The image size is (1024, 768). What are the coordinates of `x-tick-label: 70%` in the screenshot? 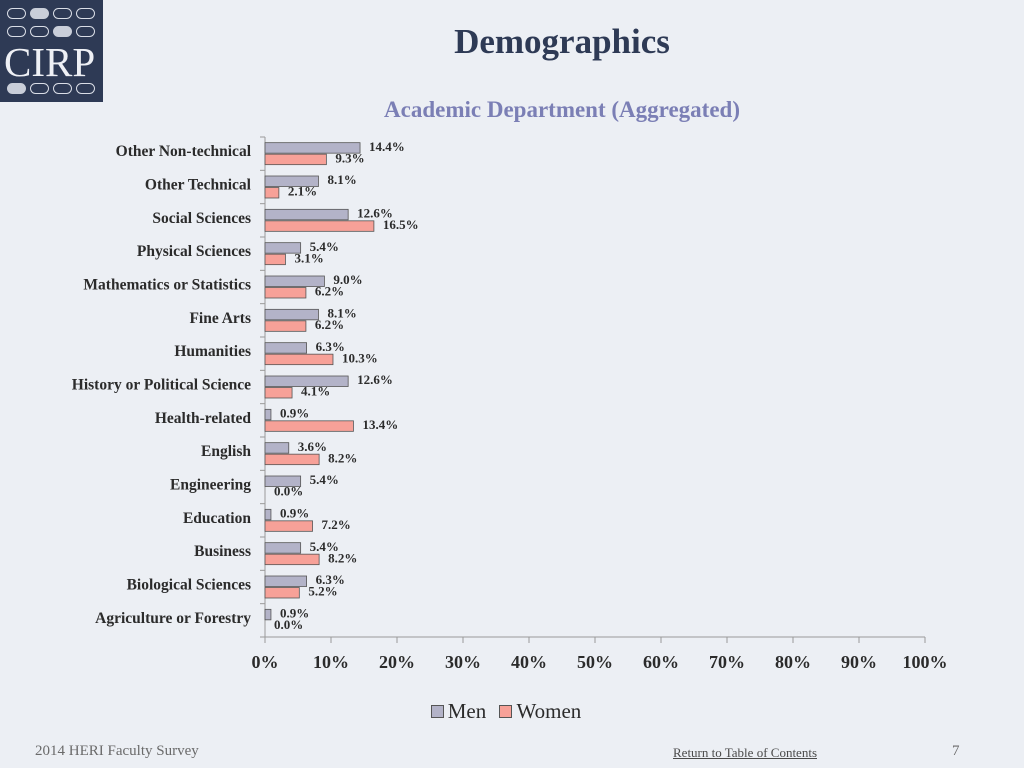 It's located at (727, 662).